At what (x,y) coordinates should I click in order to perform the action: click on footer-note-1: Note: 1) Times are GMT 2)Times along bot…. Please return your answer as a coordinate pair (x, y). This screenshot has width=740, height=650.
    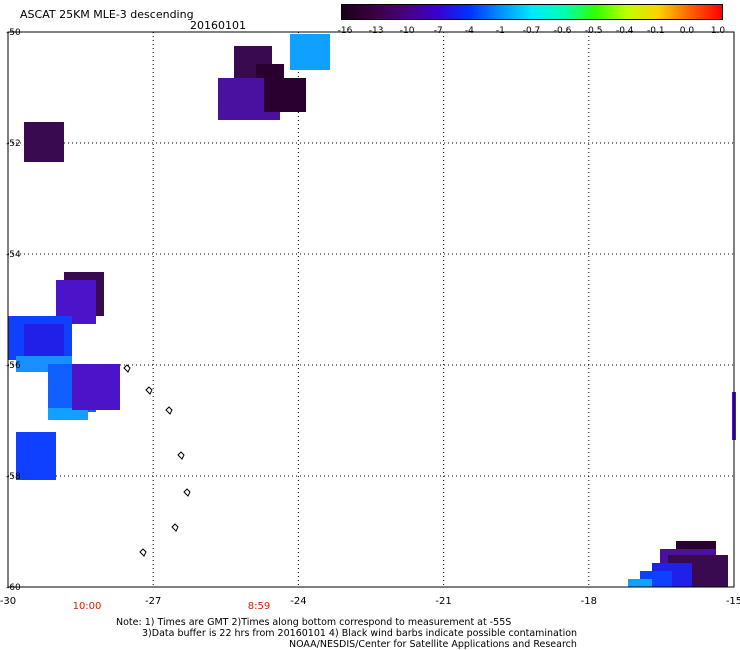
    Looking at the image, I should click on (314, 622).